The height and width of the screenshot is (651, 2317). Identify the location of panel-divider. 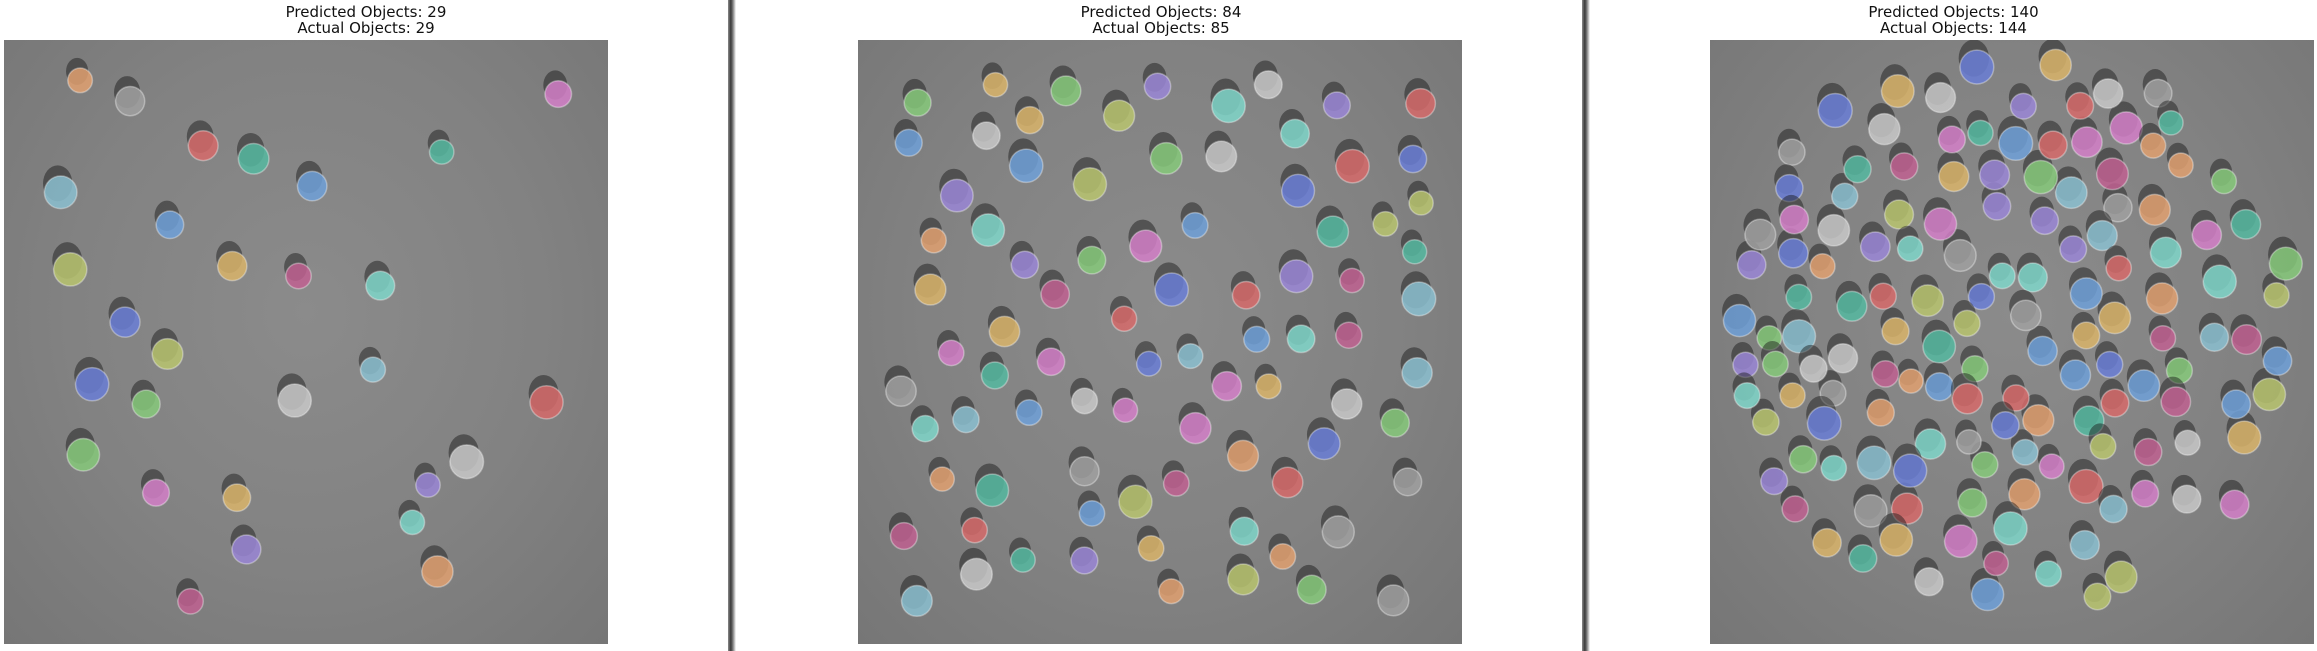
(1586, 325).